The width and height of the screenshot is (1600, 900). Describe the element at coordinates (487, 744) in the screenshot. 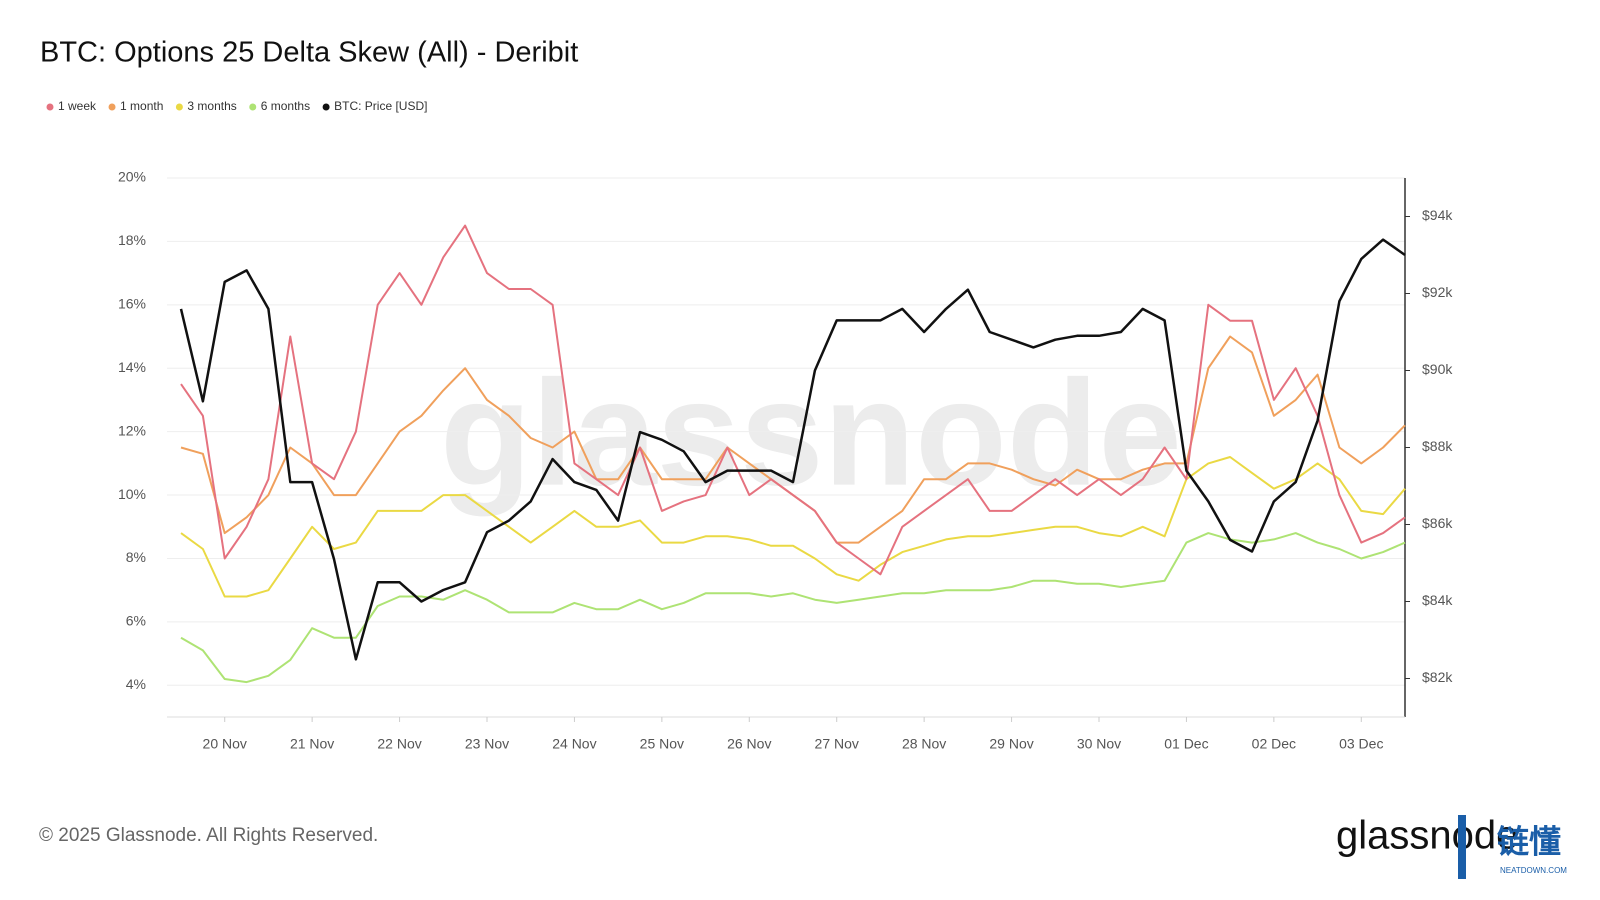

I see `x-tick-label: 23 Nov` at that location.